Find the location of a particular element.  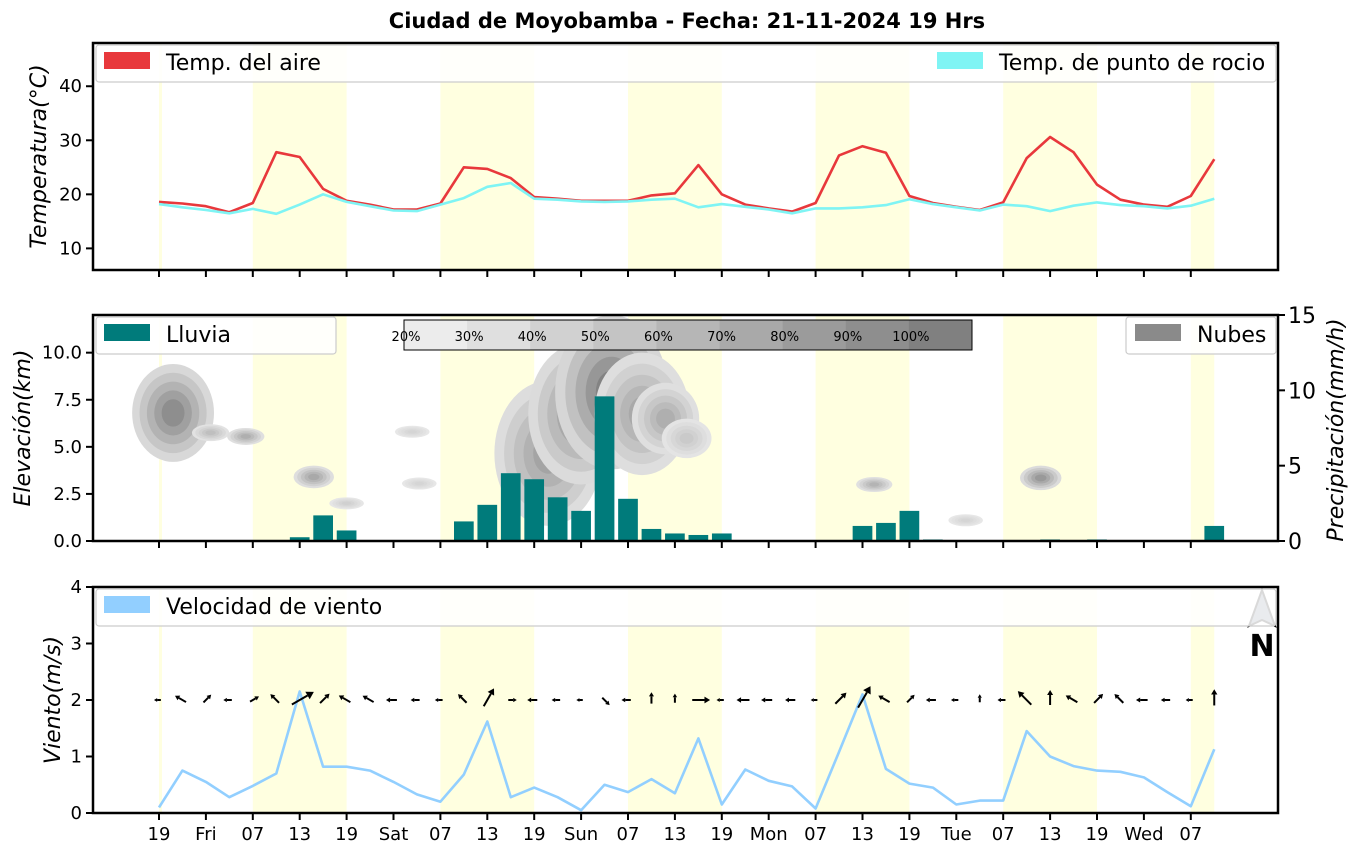

y-axis-label: Elevación(km) is located at coordinates (23, 428).